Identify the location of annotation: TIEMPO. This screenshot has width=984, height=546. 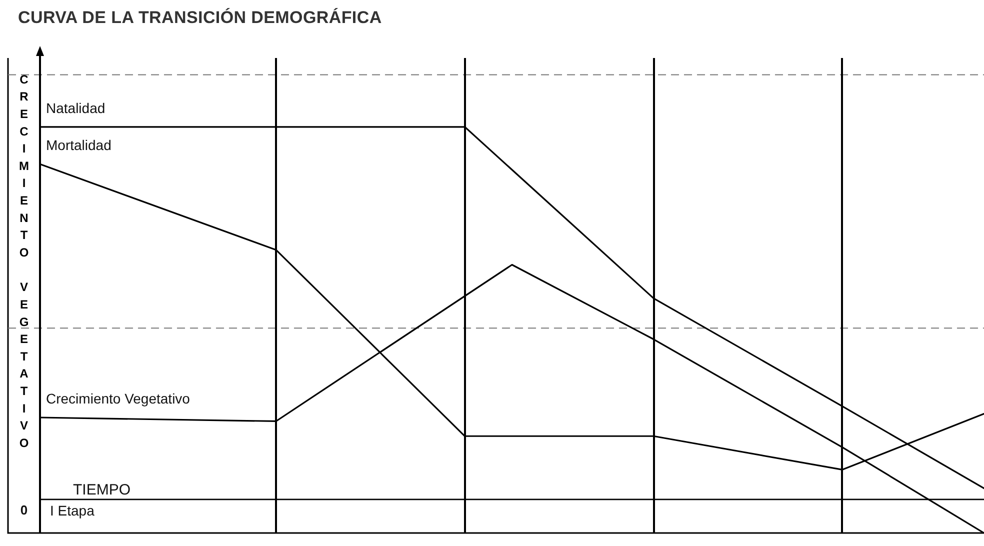
(102, 489).